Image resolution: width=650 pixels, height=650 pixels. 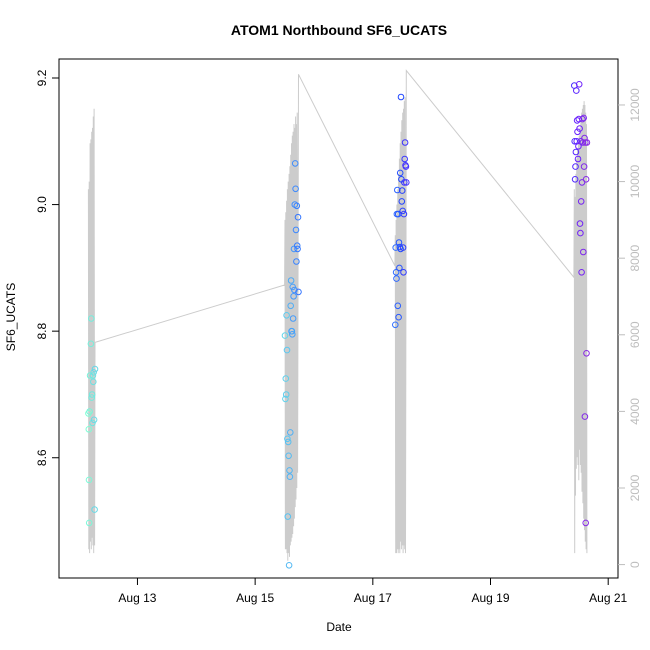 What do you see at coordinates (42, 204) in the screenshot?
I see `y-tick-label: 9.0` at bounding box center [42, 204].